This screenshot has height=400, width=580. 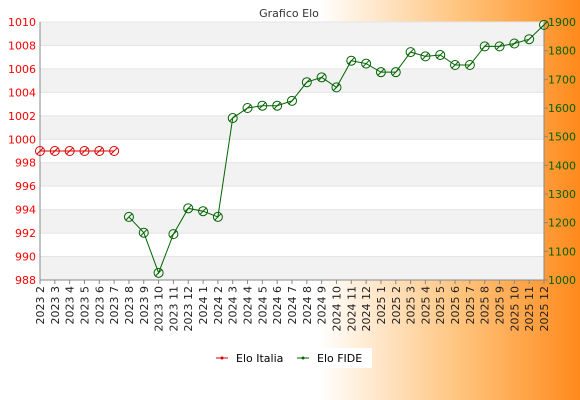 I want to click on x-tick-label: 2023 5, so click(x=84, y=305).